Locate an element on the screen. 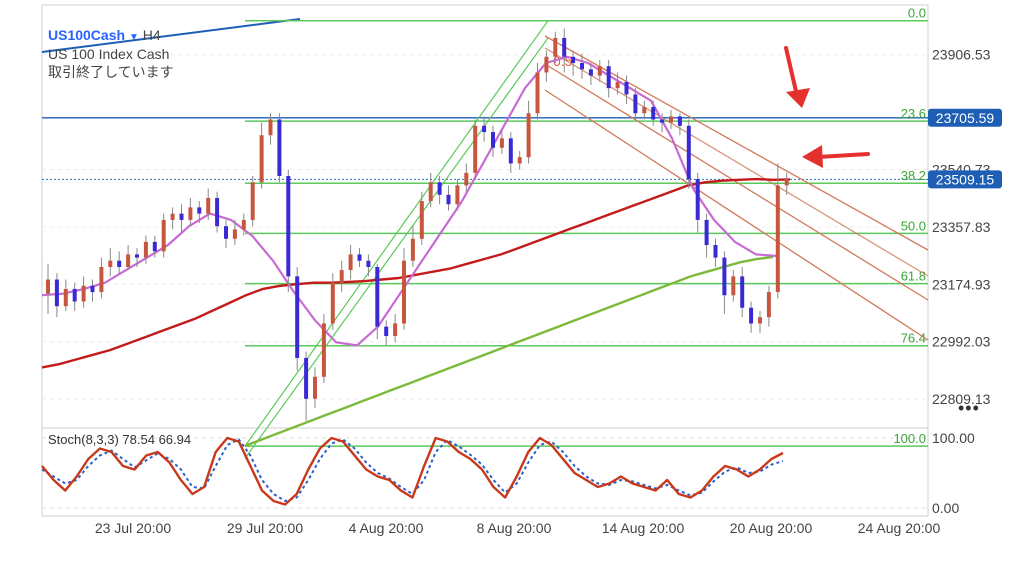 The height and width of the screenshot is (576, 1024). price-label-text: 23509.15 is located at coordinates (965, 179).